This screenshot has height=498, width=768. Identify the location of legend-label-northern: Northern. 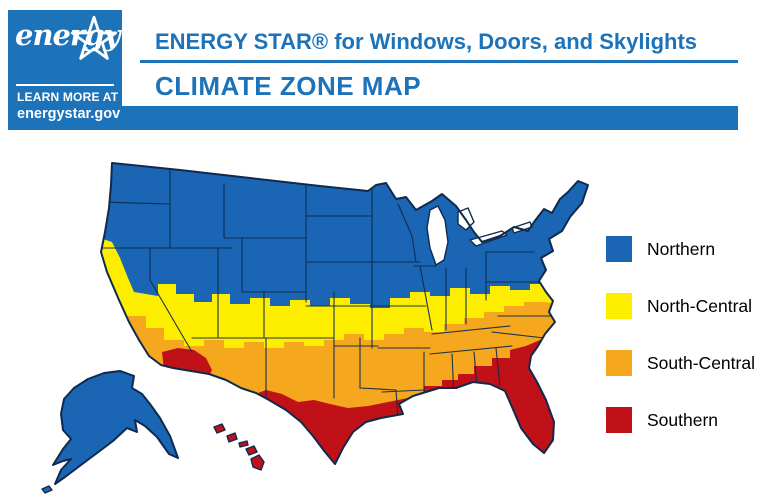
(681, 248).